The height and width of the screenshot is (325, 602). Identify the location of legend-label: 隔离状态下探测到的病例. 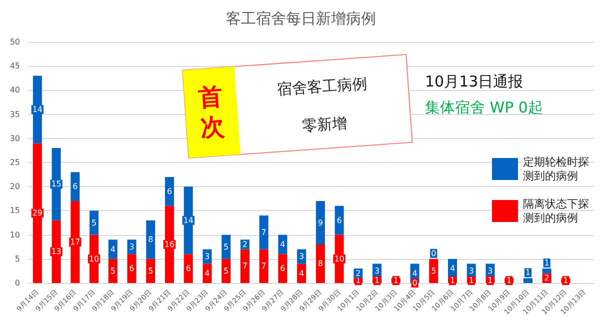
(556, 211).